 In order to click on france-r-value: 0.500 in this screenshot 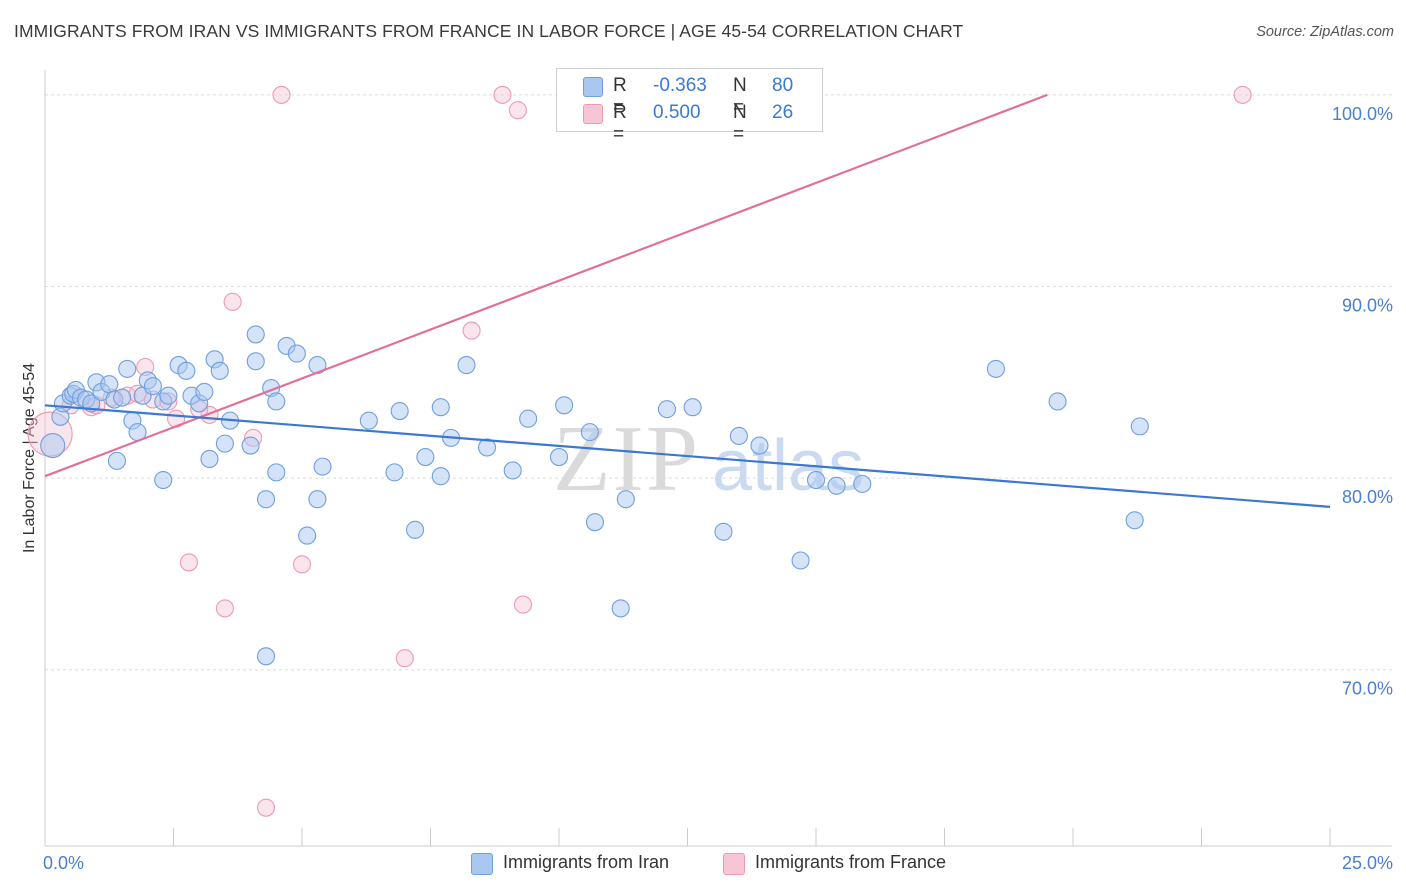, I will do `click(677, 112)`.